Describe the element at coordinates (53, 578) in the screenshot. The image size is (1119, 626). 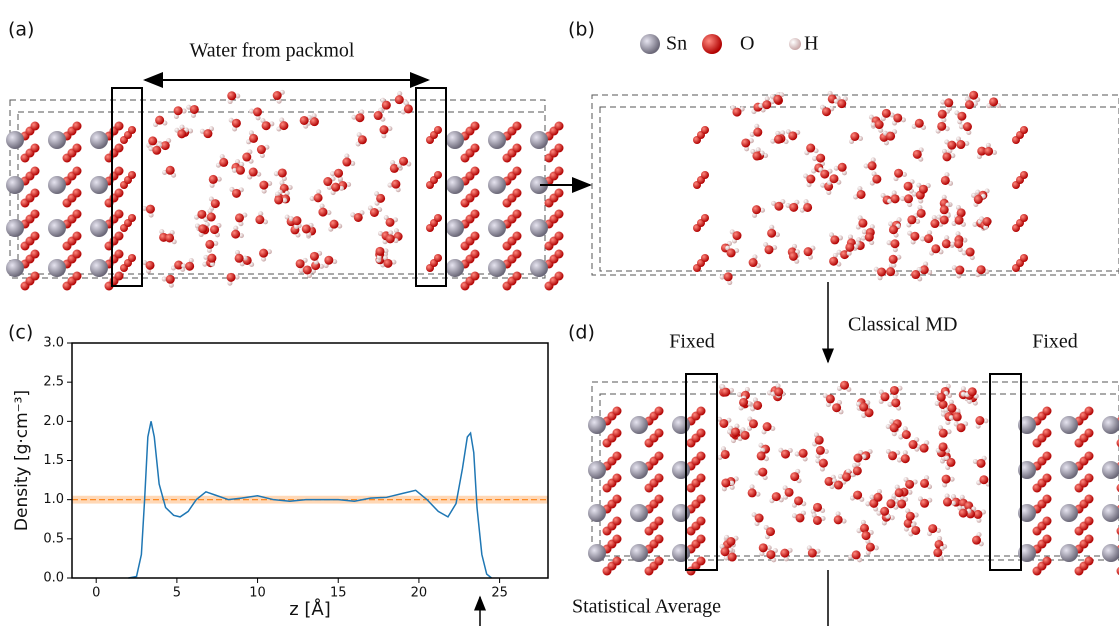
I see `y-tick-label: 0.0` at that location.